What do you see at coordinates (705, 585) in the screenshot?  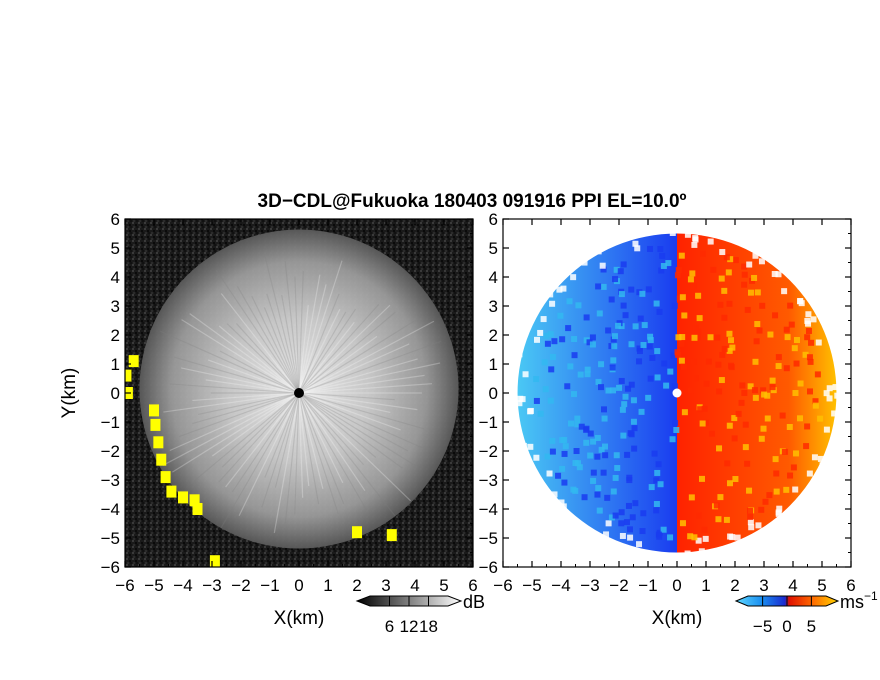 I see `velocity-xtick-label: 1` at bounding box center [705, 585].